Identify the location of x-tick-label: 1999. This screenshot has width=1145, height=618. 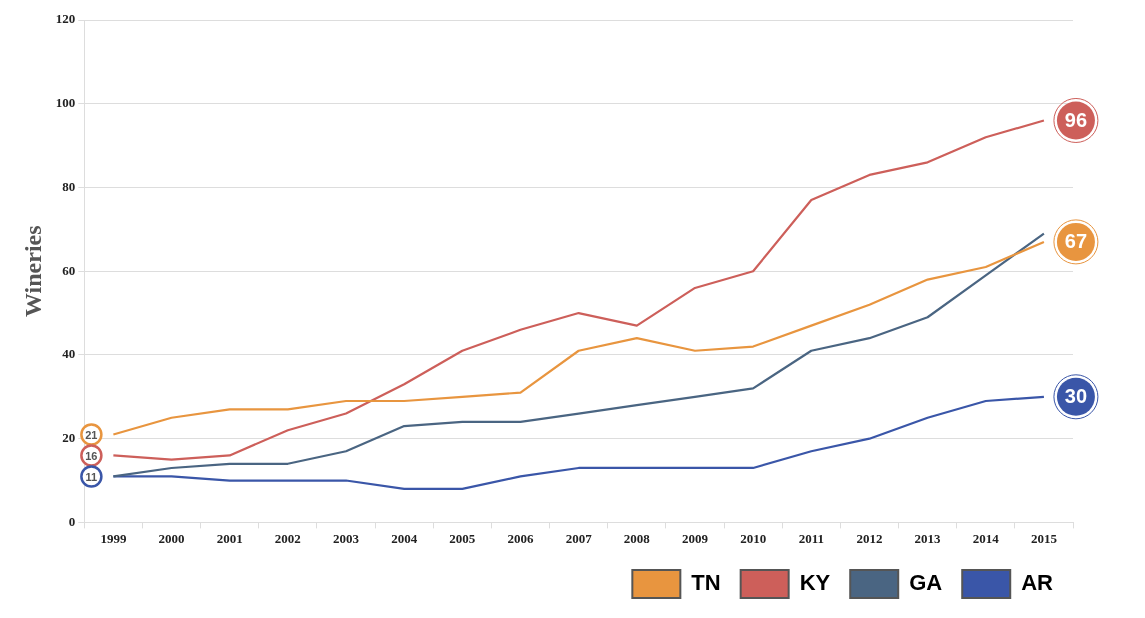
(113, 538).